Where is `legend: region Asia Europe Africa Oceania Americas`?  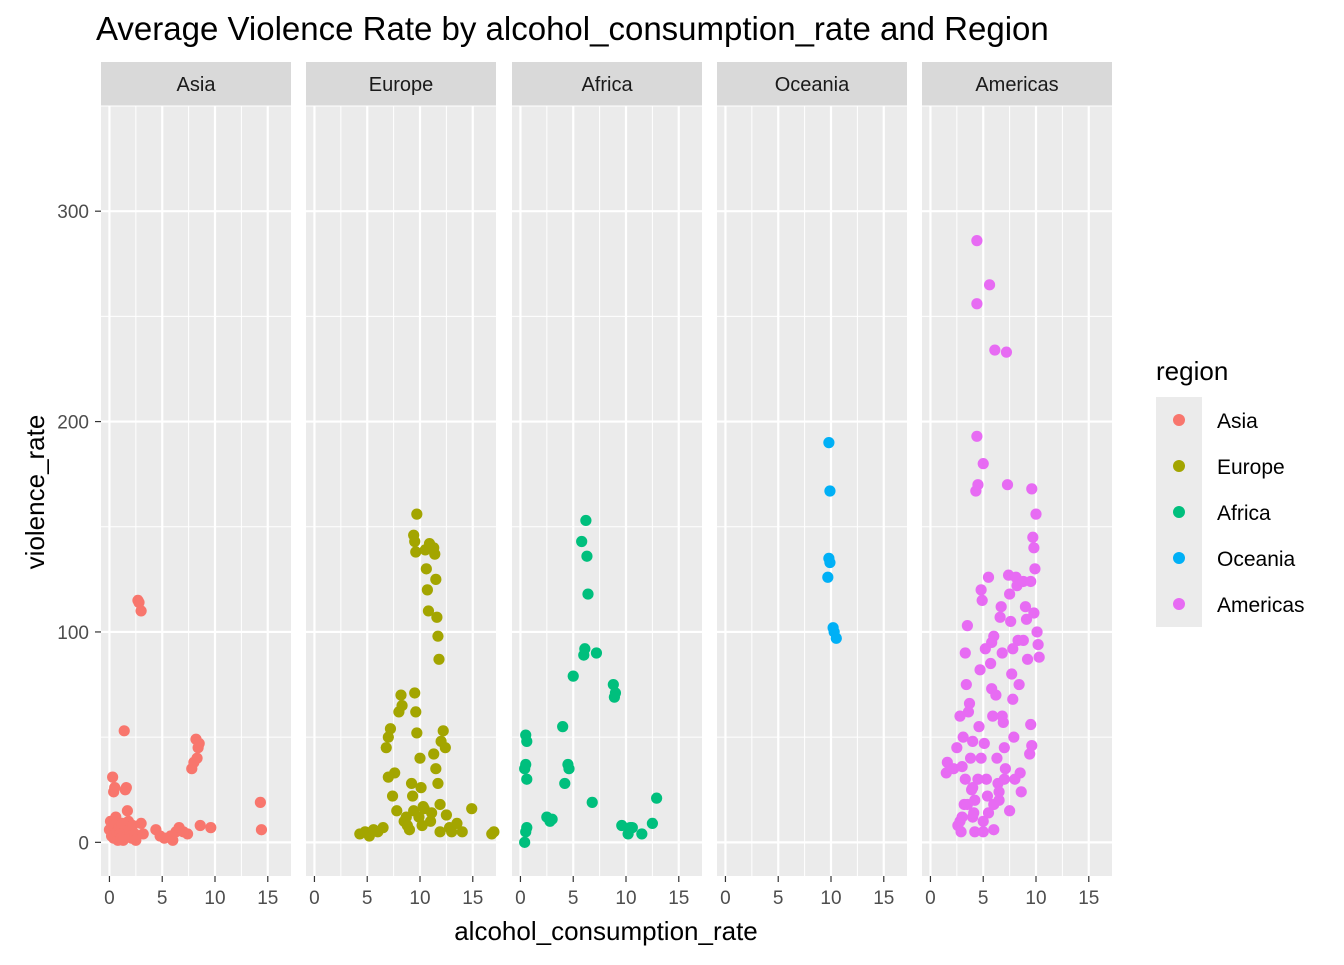
legend: region Asia Europe Africa Oceania Americas is located at coordinates (1230, 491).